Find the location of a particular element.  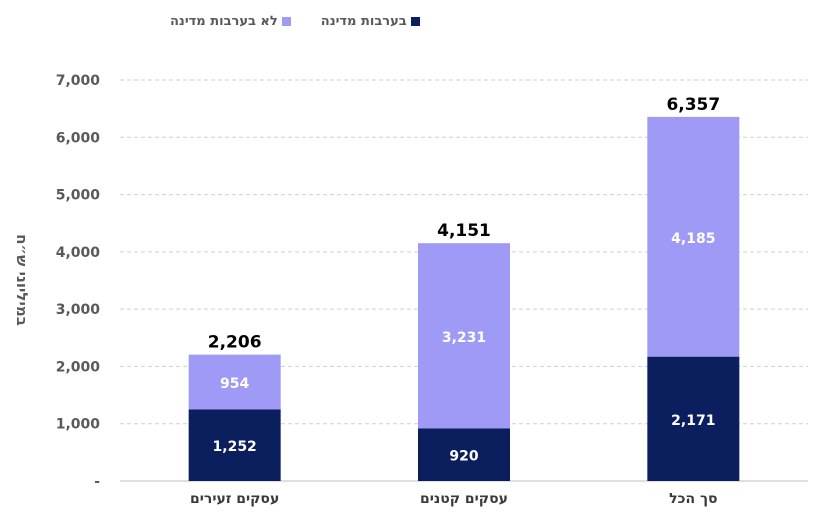

data-label: 3,231 is located at coordinates (464, 338).